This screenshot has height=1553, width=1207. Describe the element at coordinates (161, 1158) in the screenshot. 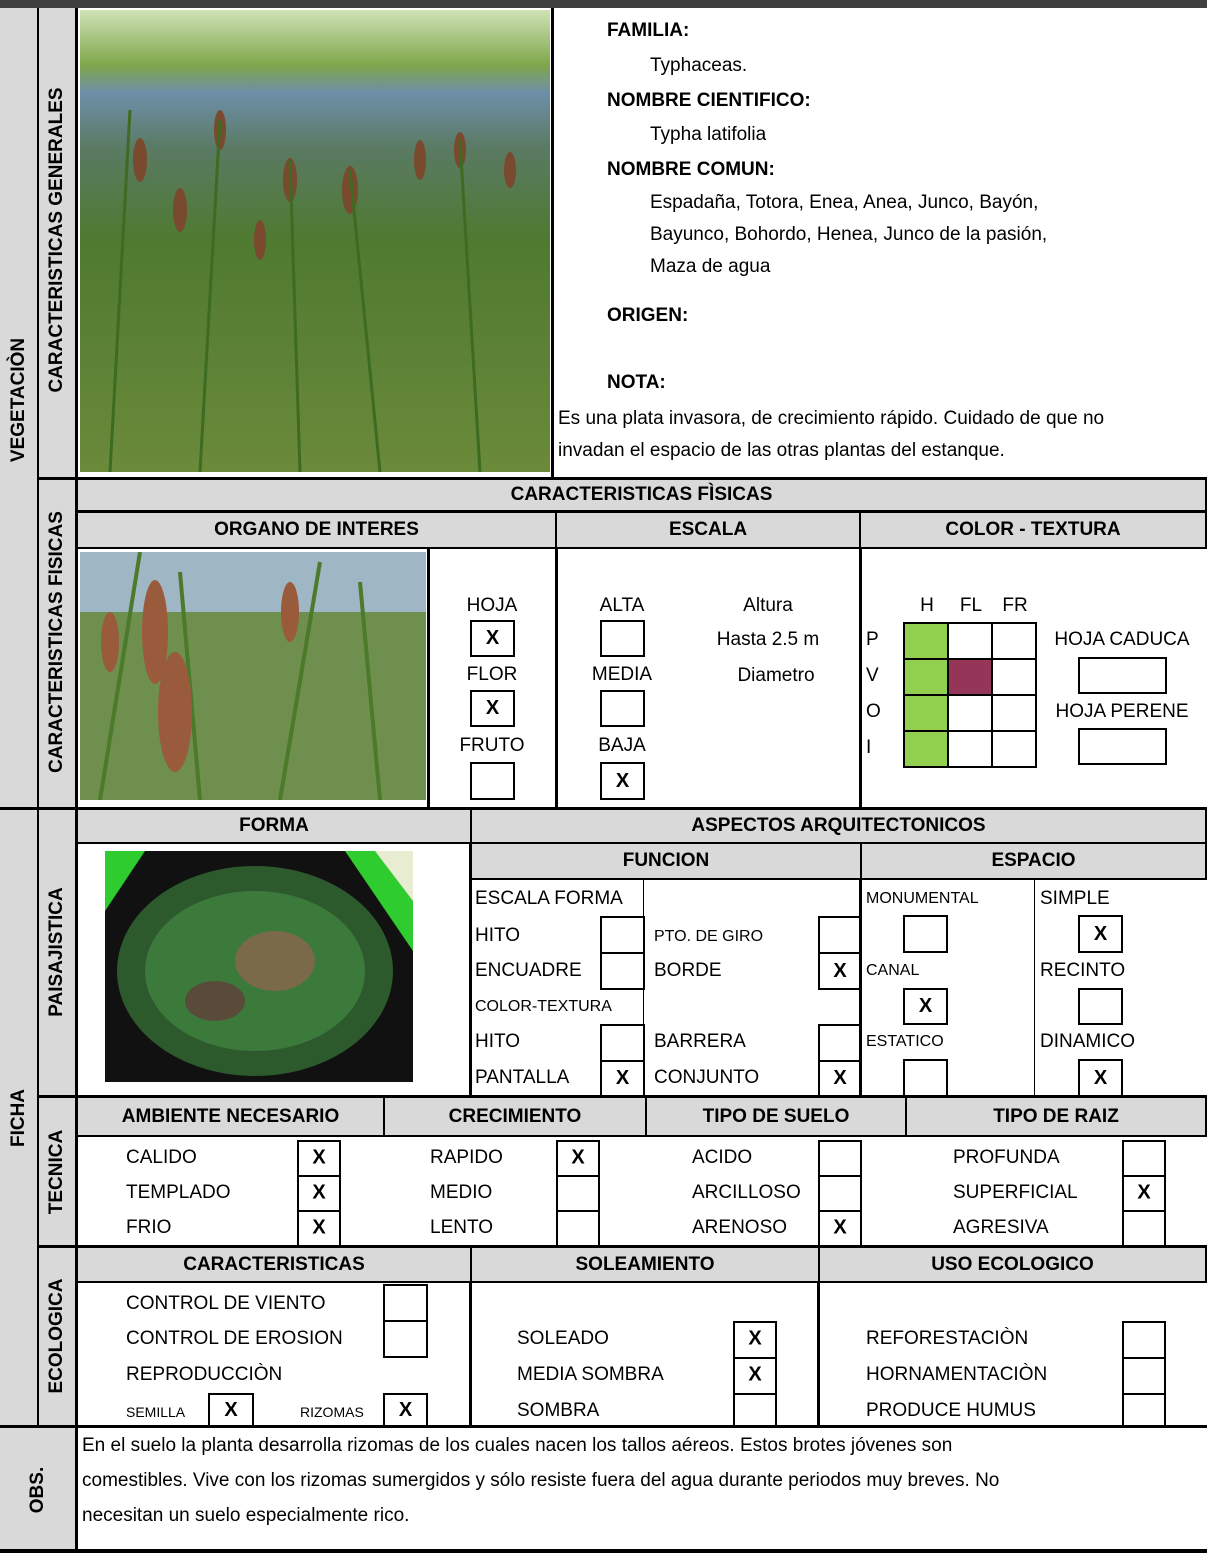

I see `option-label: CALIDO` at that location.